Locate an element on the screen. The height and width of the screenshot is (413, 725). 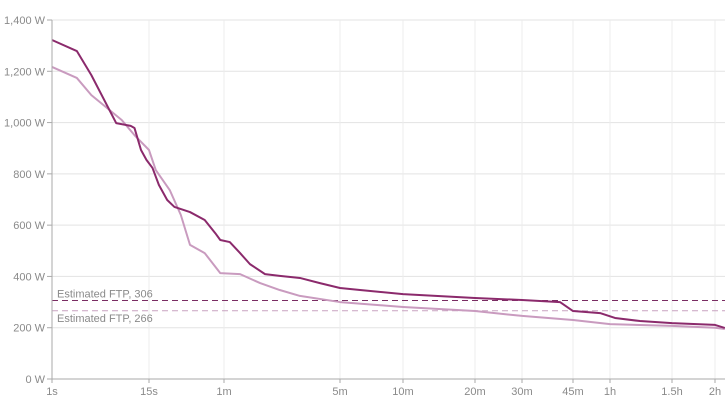
y-tick-label: 600 W is located at coordinates (29, 226).